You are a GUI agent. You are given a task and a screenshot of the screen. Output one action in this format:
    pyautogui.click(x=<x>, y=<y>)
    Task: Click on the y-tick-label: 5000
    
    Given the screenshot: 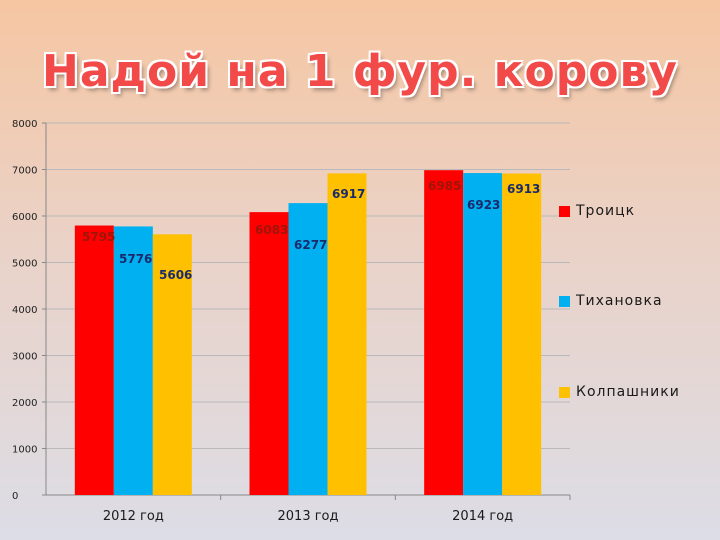 What is the action you would take?
    pyautogui.click(x=24, y=264)
    